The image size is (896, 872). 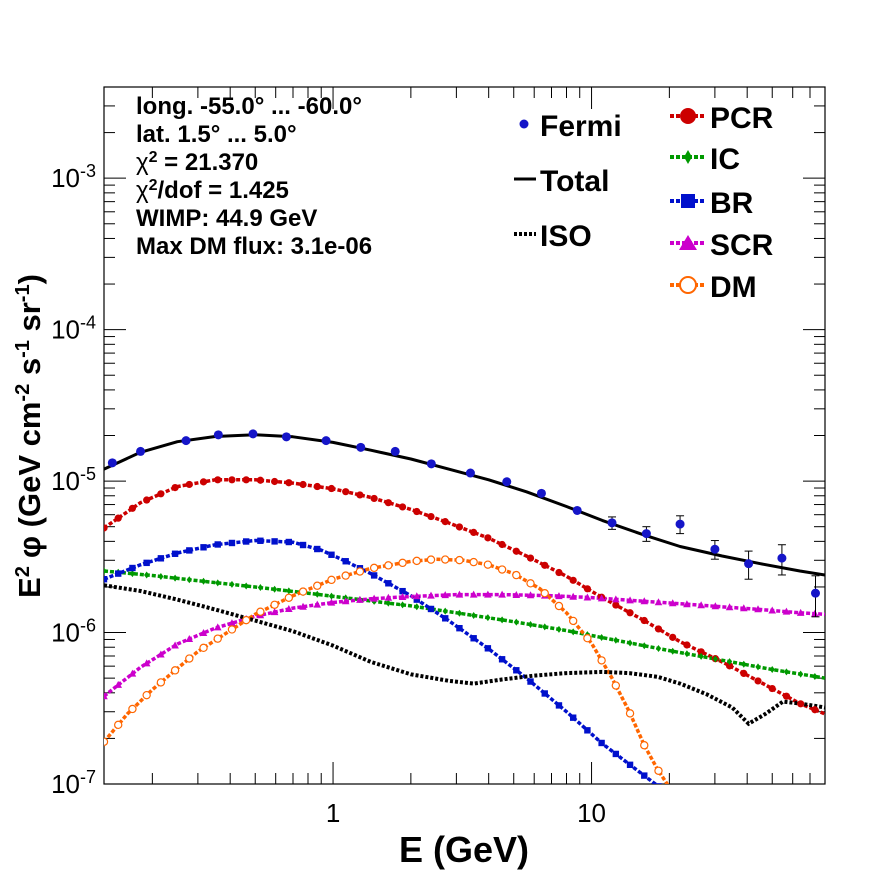 I want to click on series-ic-line, so click(x=464, y=624).